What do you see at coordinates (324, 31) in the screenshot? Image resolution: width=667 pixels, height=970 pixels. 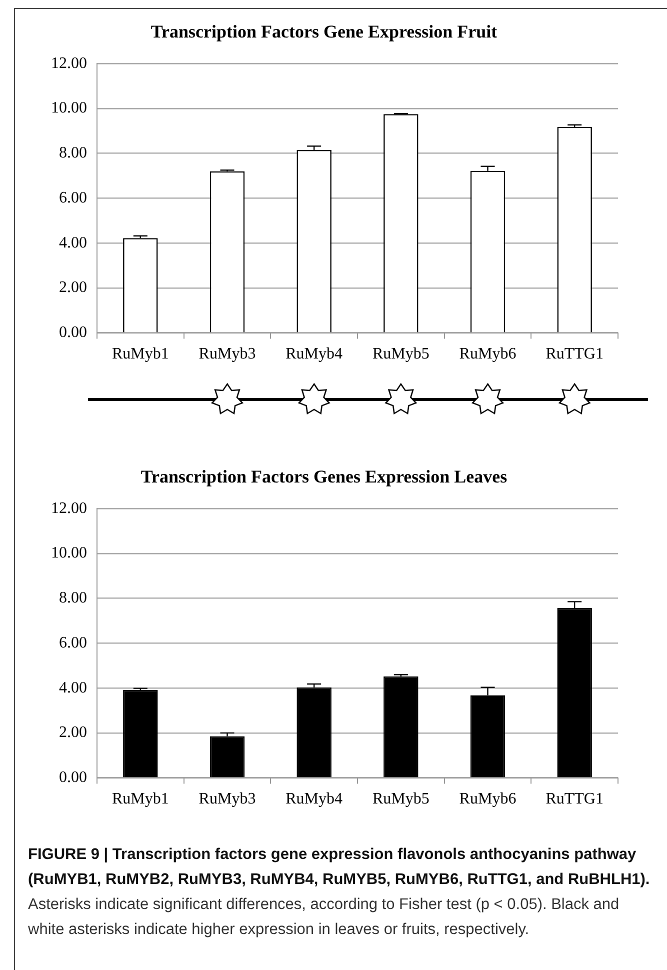 I see `chart-title: Transcription Factors Gene Expression Fruit` at bounding box center [324, 31].